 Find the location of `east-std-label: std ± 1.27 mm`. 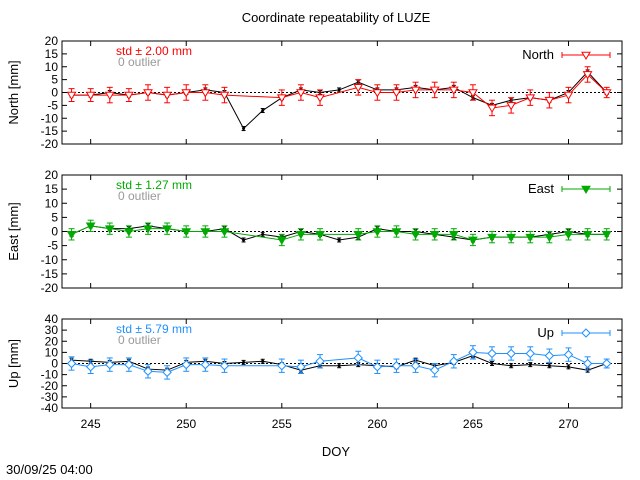

east-std-label: std ± 1.27 mm is located at coordinates (154, 185).